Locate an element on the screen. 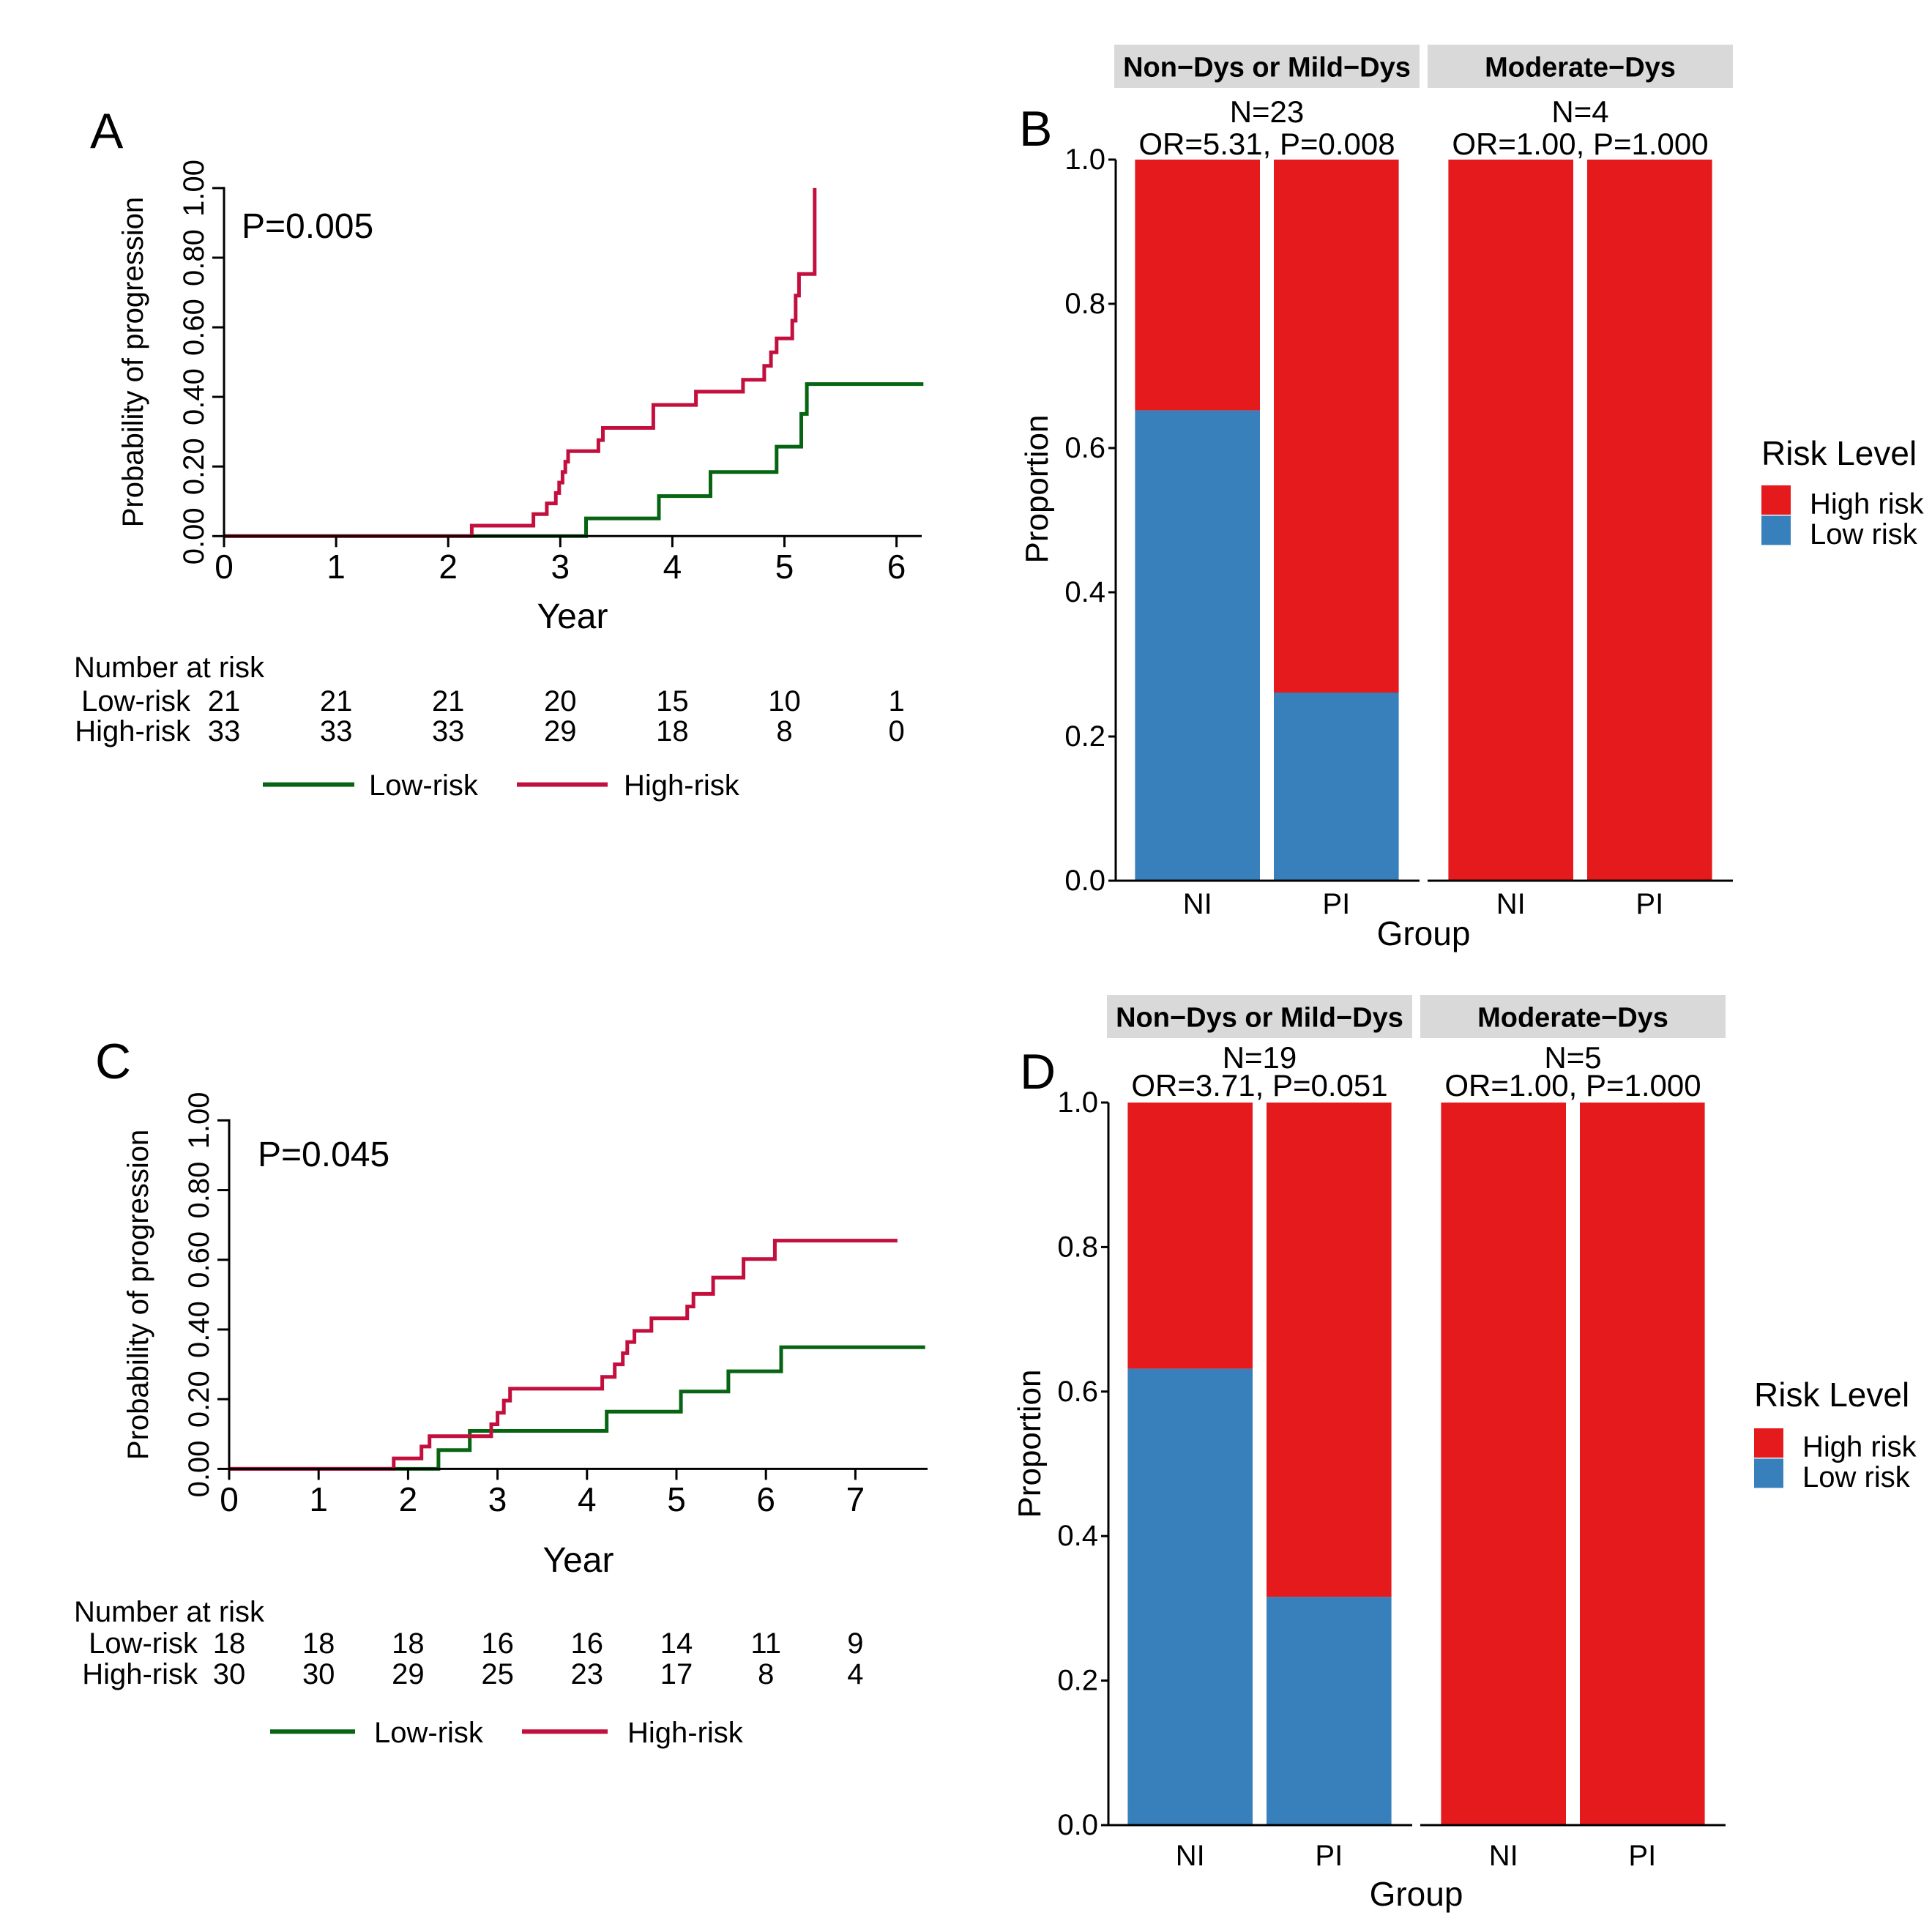 The image size is (1932, 1932). svg-text: P=0.005 is located at coordinates (308, 227).